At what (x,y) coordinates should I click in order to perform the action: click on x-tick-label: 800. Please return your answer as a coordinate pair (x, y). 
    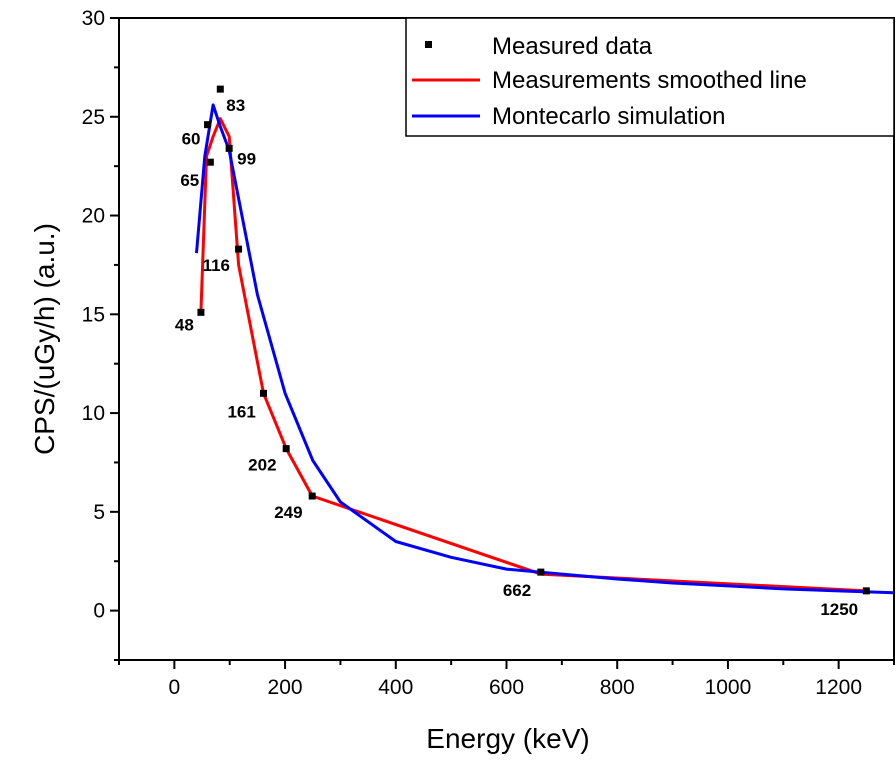
    Looking at the image, I should click on (617, 687).